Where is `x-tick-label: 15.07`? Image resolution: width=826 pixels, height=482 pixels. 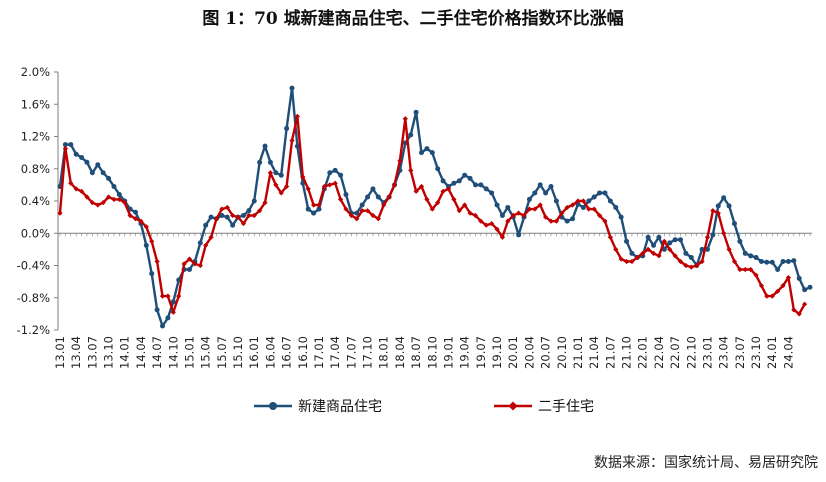 x-tick-label: 15.07 is located at coordinates (222, 352).